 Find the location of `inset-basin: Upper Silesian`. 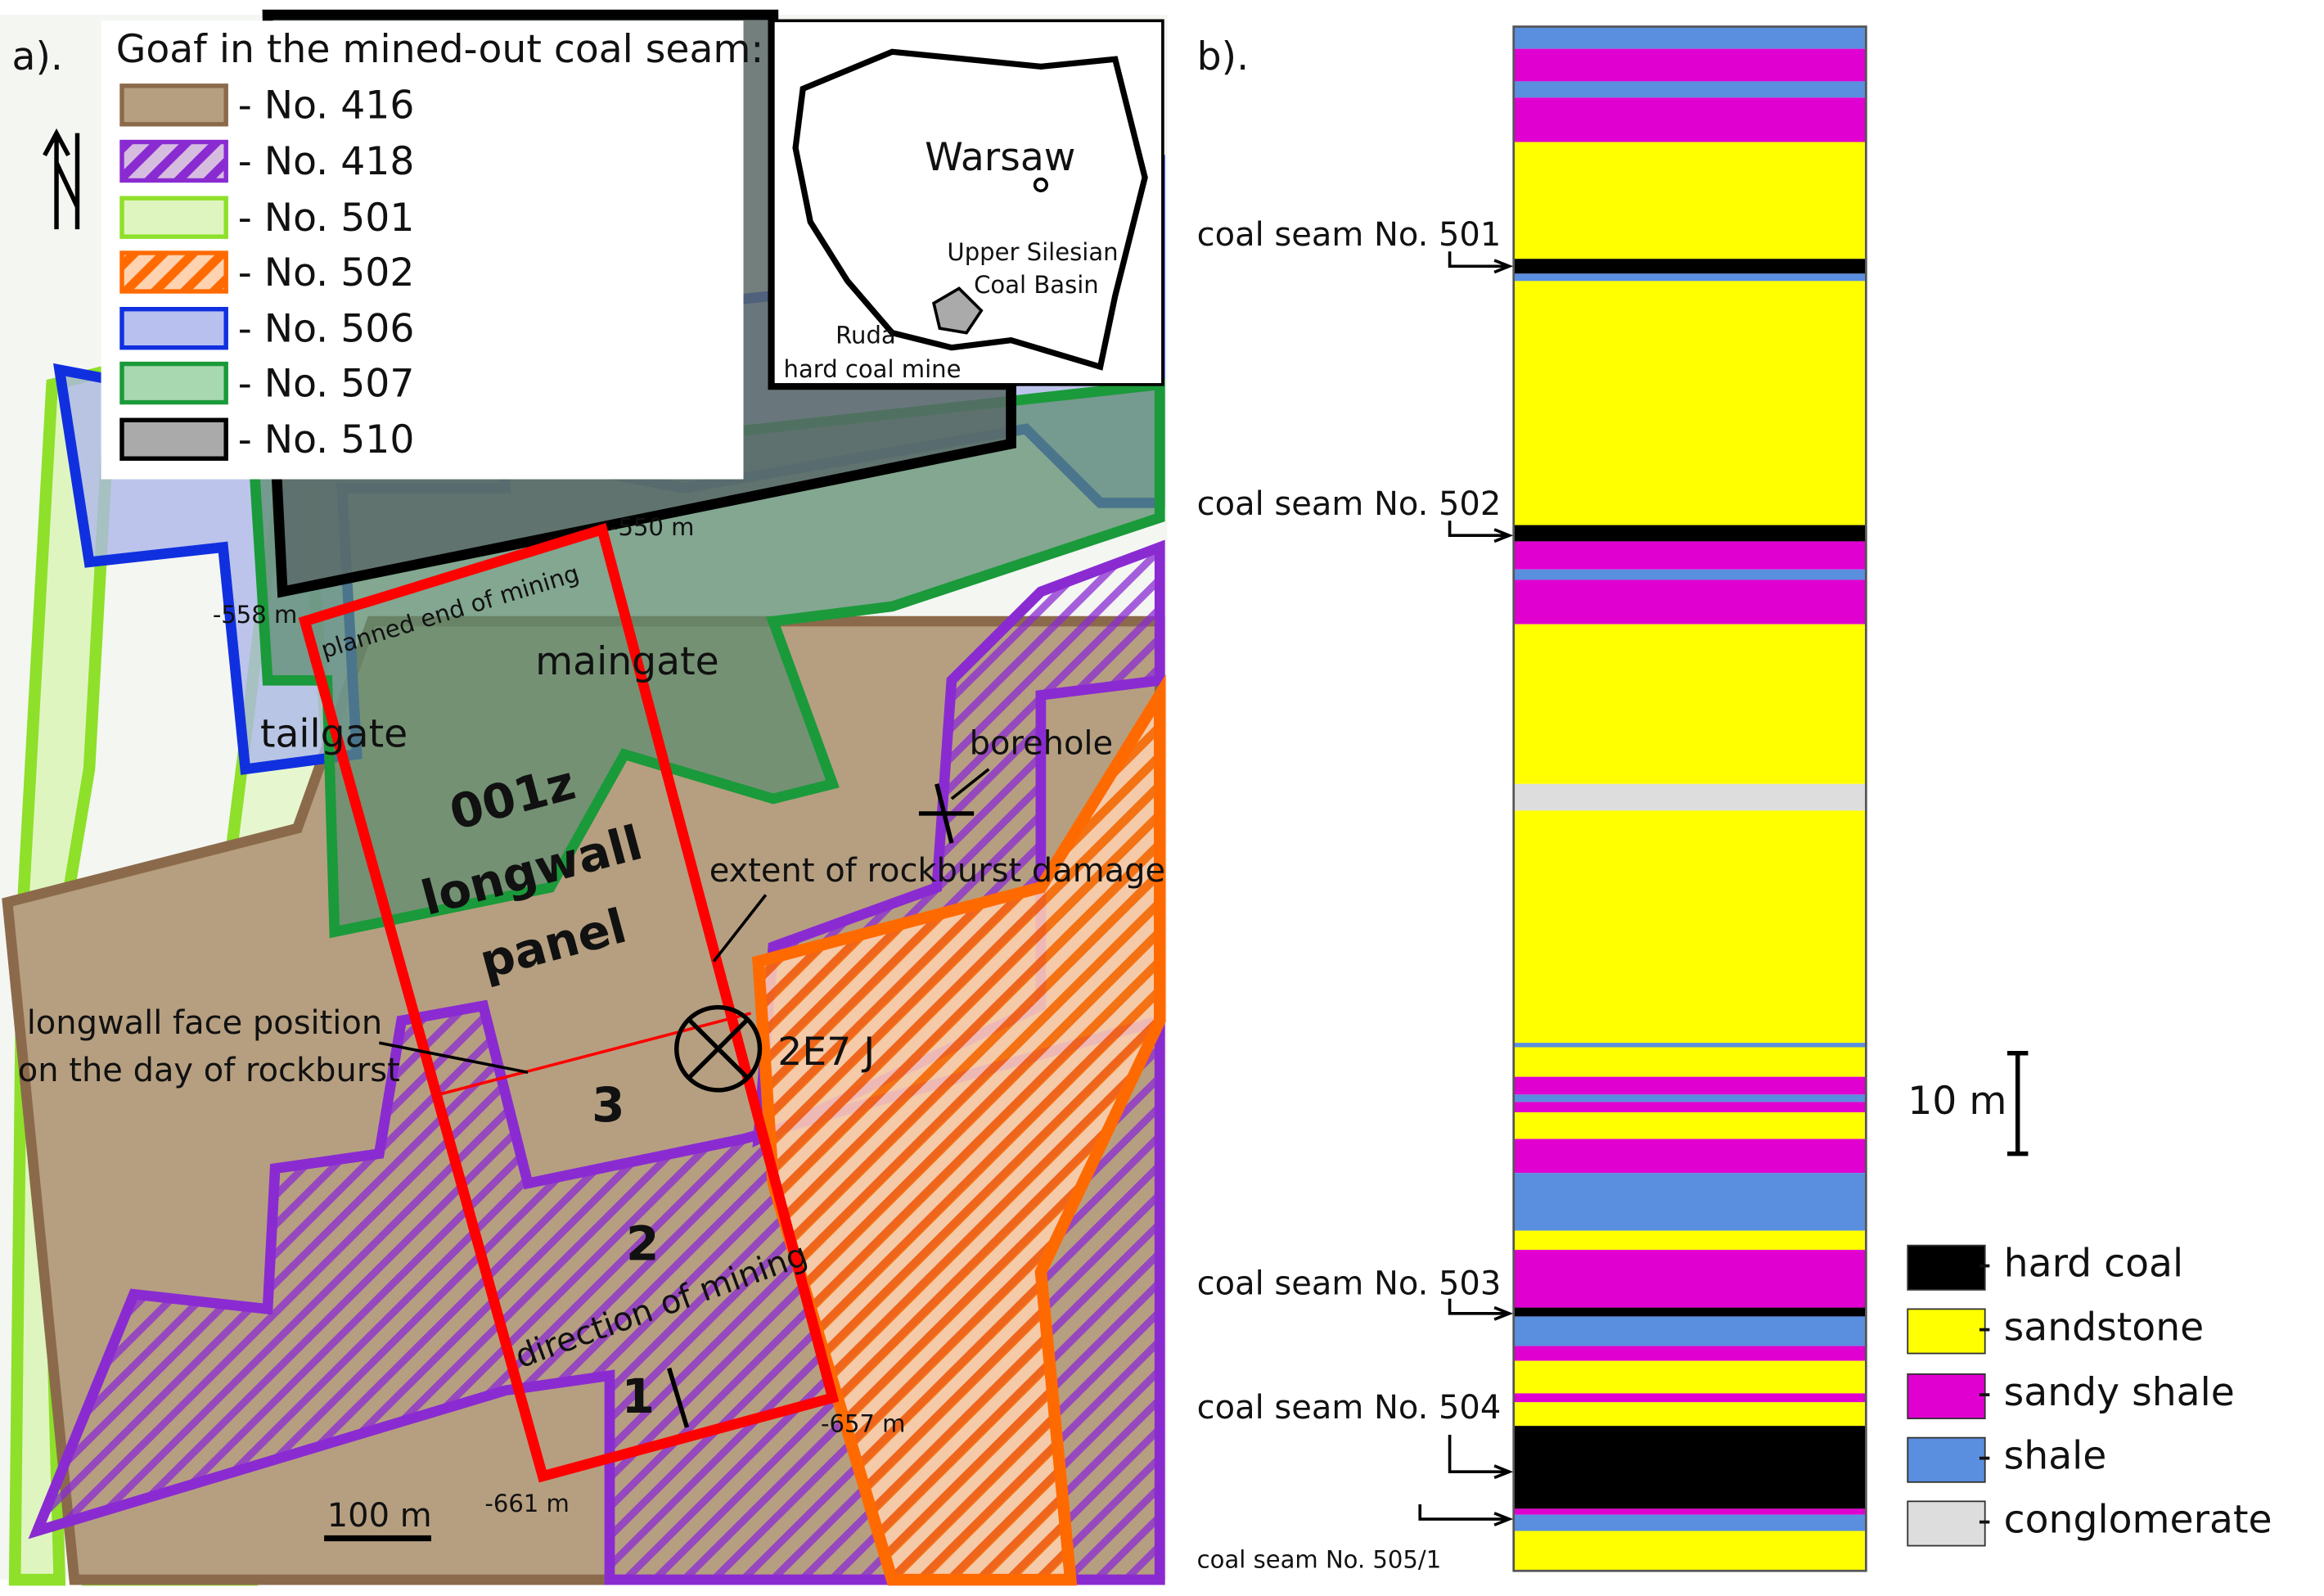

inset-basin: Upper Silesian is located at coordinates (1033, 252).